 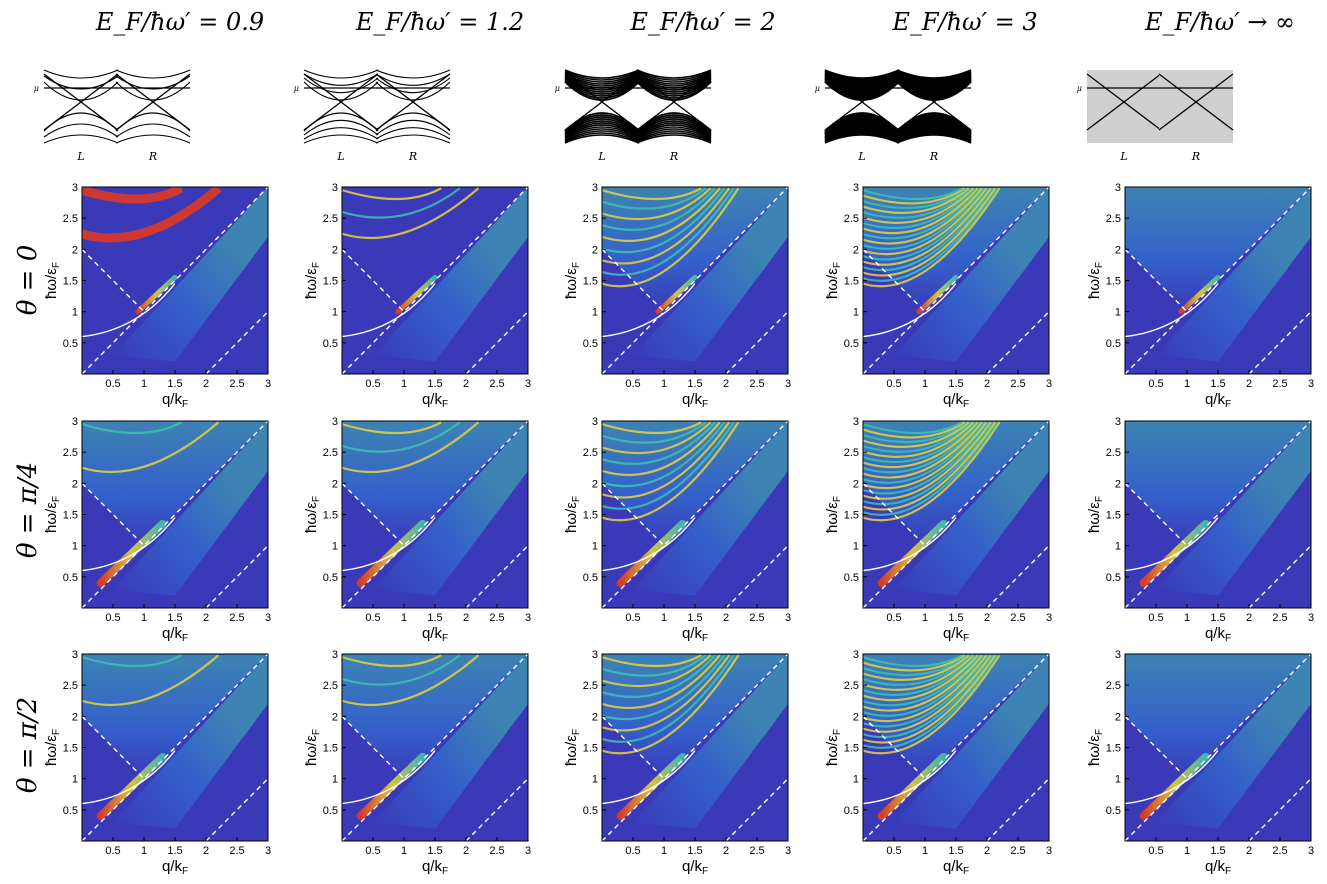 I want to click on band-structure-row: L Rμ L Rμ L Rμ L Rμ L Rμ, so click(x=634, y=116).